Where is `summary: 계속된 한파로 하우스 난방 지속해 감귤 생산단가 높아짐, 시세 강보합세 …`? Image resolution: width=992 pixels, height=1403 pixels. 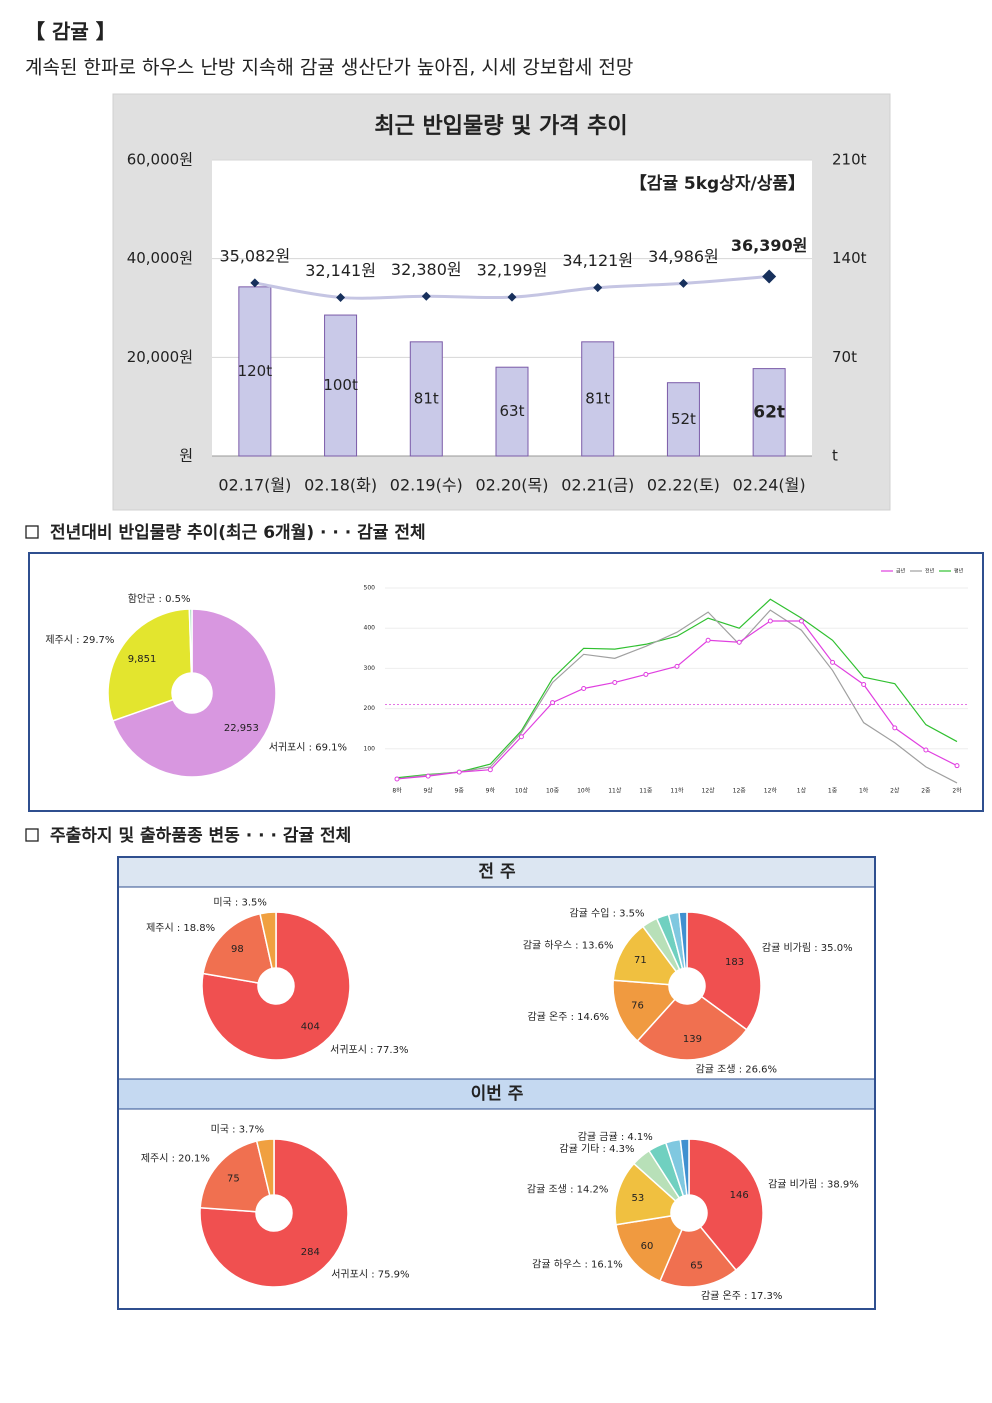
summary: 계속된 한파로 하우스 난방 지속해 감귤 생산단가 높아짐, 시세 강보합세 … is located at coordinates (329, 68).